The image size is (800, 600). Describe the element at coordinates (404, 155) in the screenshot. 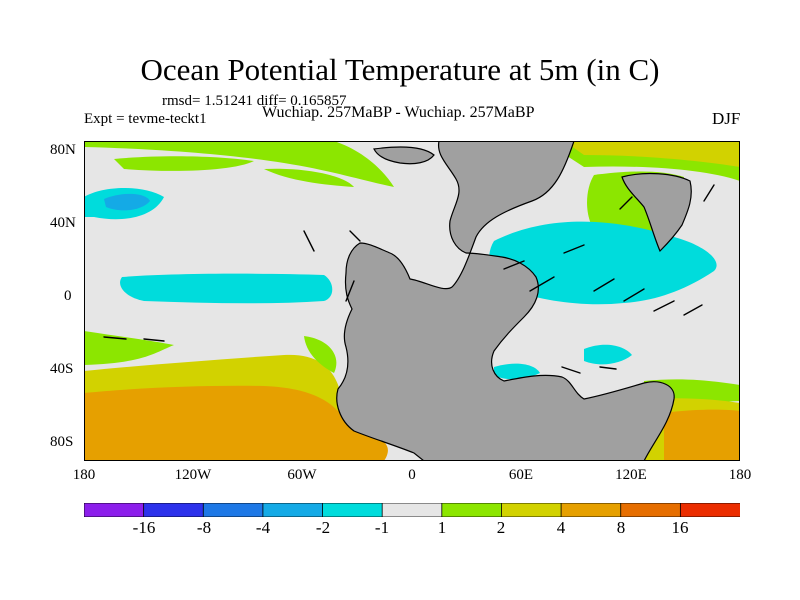

I see `northern-landmass` at that location.